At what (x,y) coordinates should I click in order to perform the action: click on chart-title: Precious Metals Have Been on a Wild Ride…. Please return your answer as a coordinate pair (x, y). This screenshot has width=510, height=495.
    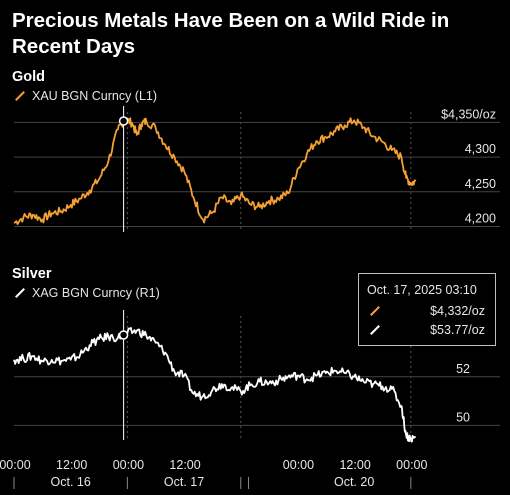
    Looking at the image, I should click on (231, 33).